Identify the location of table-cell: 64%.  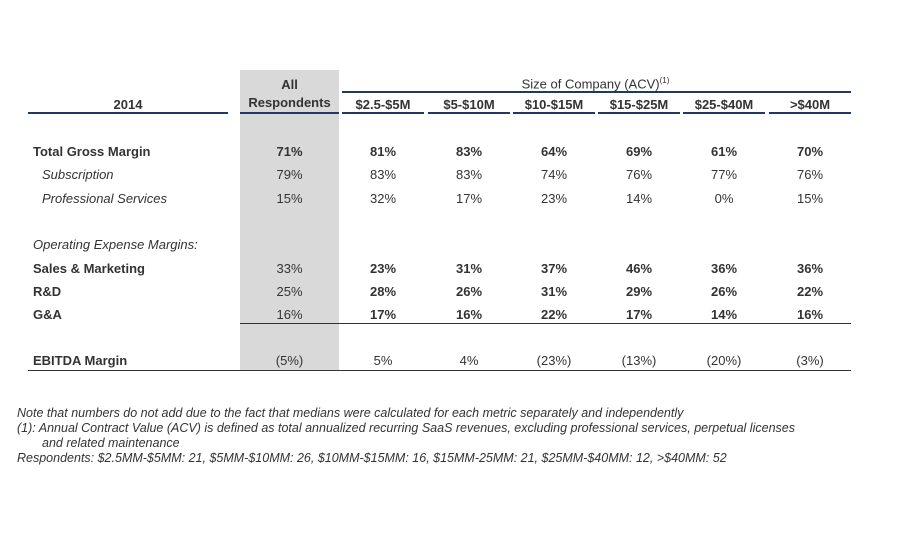
(554, 151).